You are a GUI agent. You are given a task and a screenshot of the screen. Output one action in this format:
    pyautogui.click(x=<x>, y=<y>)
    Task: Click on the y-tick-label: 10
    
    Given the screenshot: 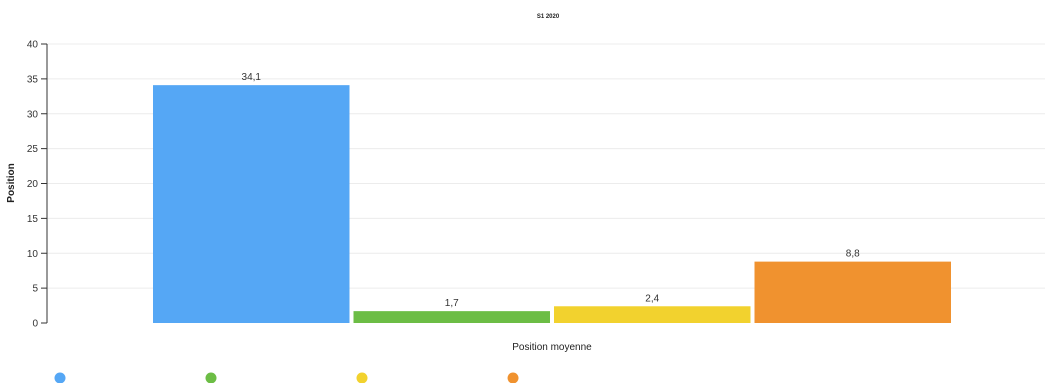 What is the action you would take?
    pyautogui.click(x=33, y=254)
    